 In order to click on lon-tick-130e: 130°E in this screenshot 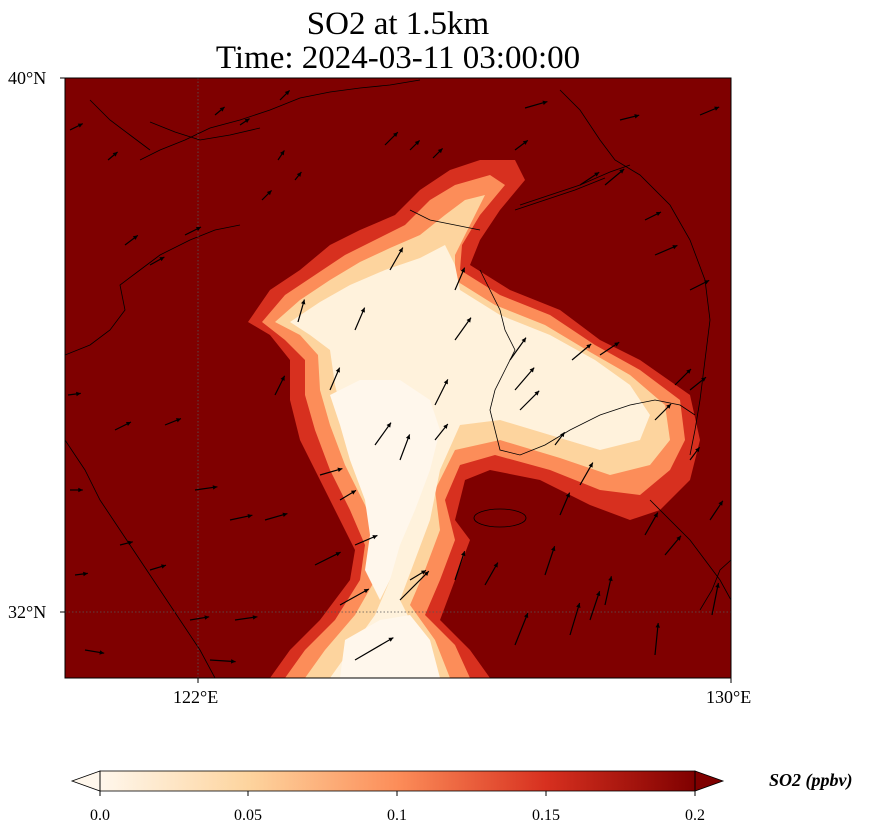, I will do `click(729, 697)`.